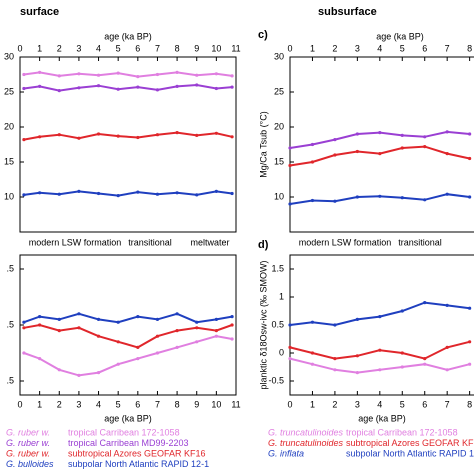 This screenshot has height=474, width=474. Describe the element at coordinates (279, 126) in the screenshot. I see `y-tick-label: 20` at that location.